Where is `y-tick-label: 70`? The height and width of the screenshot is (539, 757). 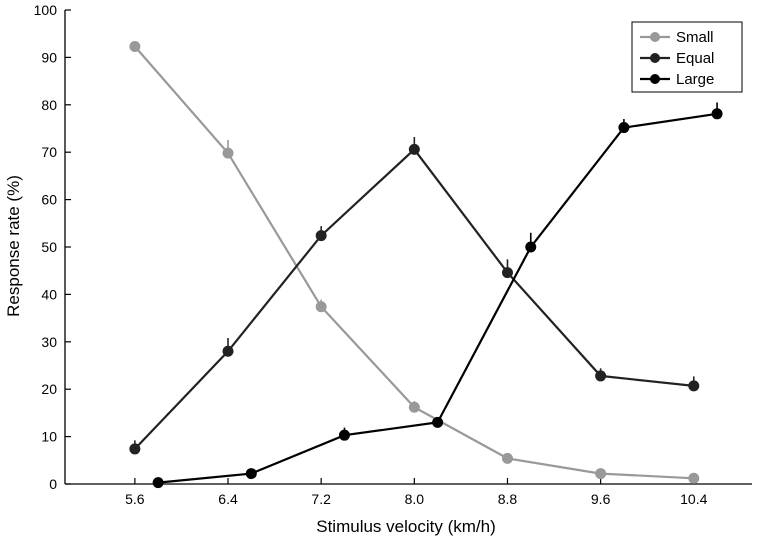 y-tick-label: 70 is located at coordinates (49, 152).